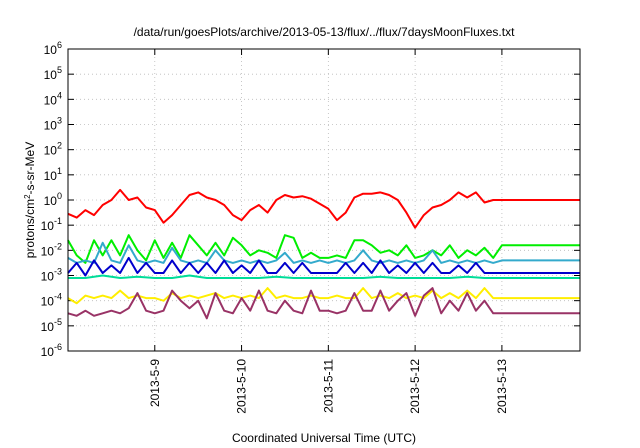  What do you see at coordinates (155, 383) in the screenshot?
I see `x-tick-label: 2013-5-9` at bounding box center [155, 383].